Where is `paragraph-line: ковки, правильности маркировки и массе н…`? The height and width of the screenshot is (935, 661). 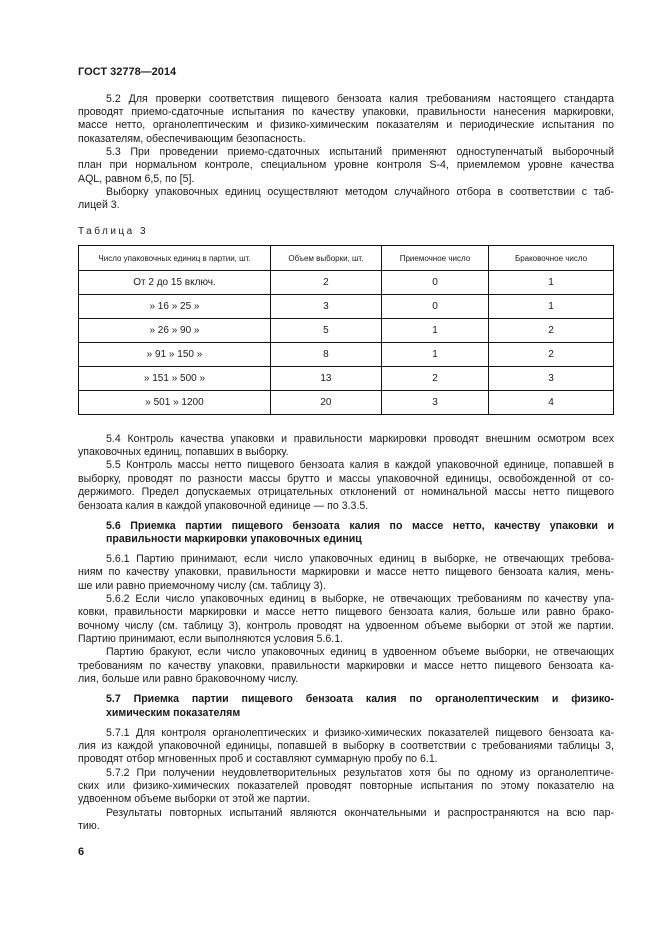 paragraph-line: ковки, правильности маркировки и массе н… is located at coordinates (346, 612).